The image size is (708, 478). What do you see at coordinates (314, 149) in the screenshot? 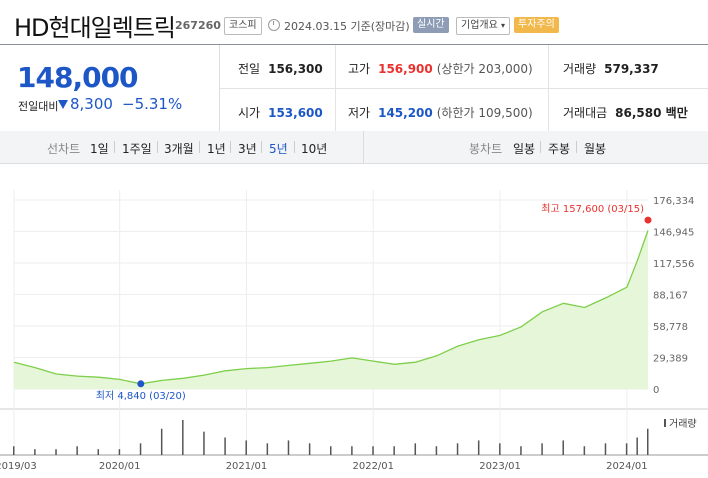
I see `tab-10y: 10년` at bounding box center [314, 149].